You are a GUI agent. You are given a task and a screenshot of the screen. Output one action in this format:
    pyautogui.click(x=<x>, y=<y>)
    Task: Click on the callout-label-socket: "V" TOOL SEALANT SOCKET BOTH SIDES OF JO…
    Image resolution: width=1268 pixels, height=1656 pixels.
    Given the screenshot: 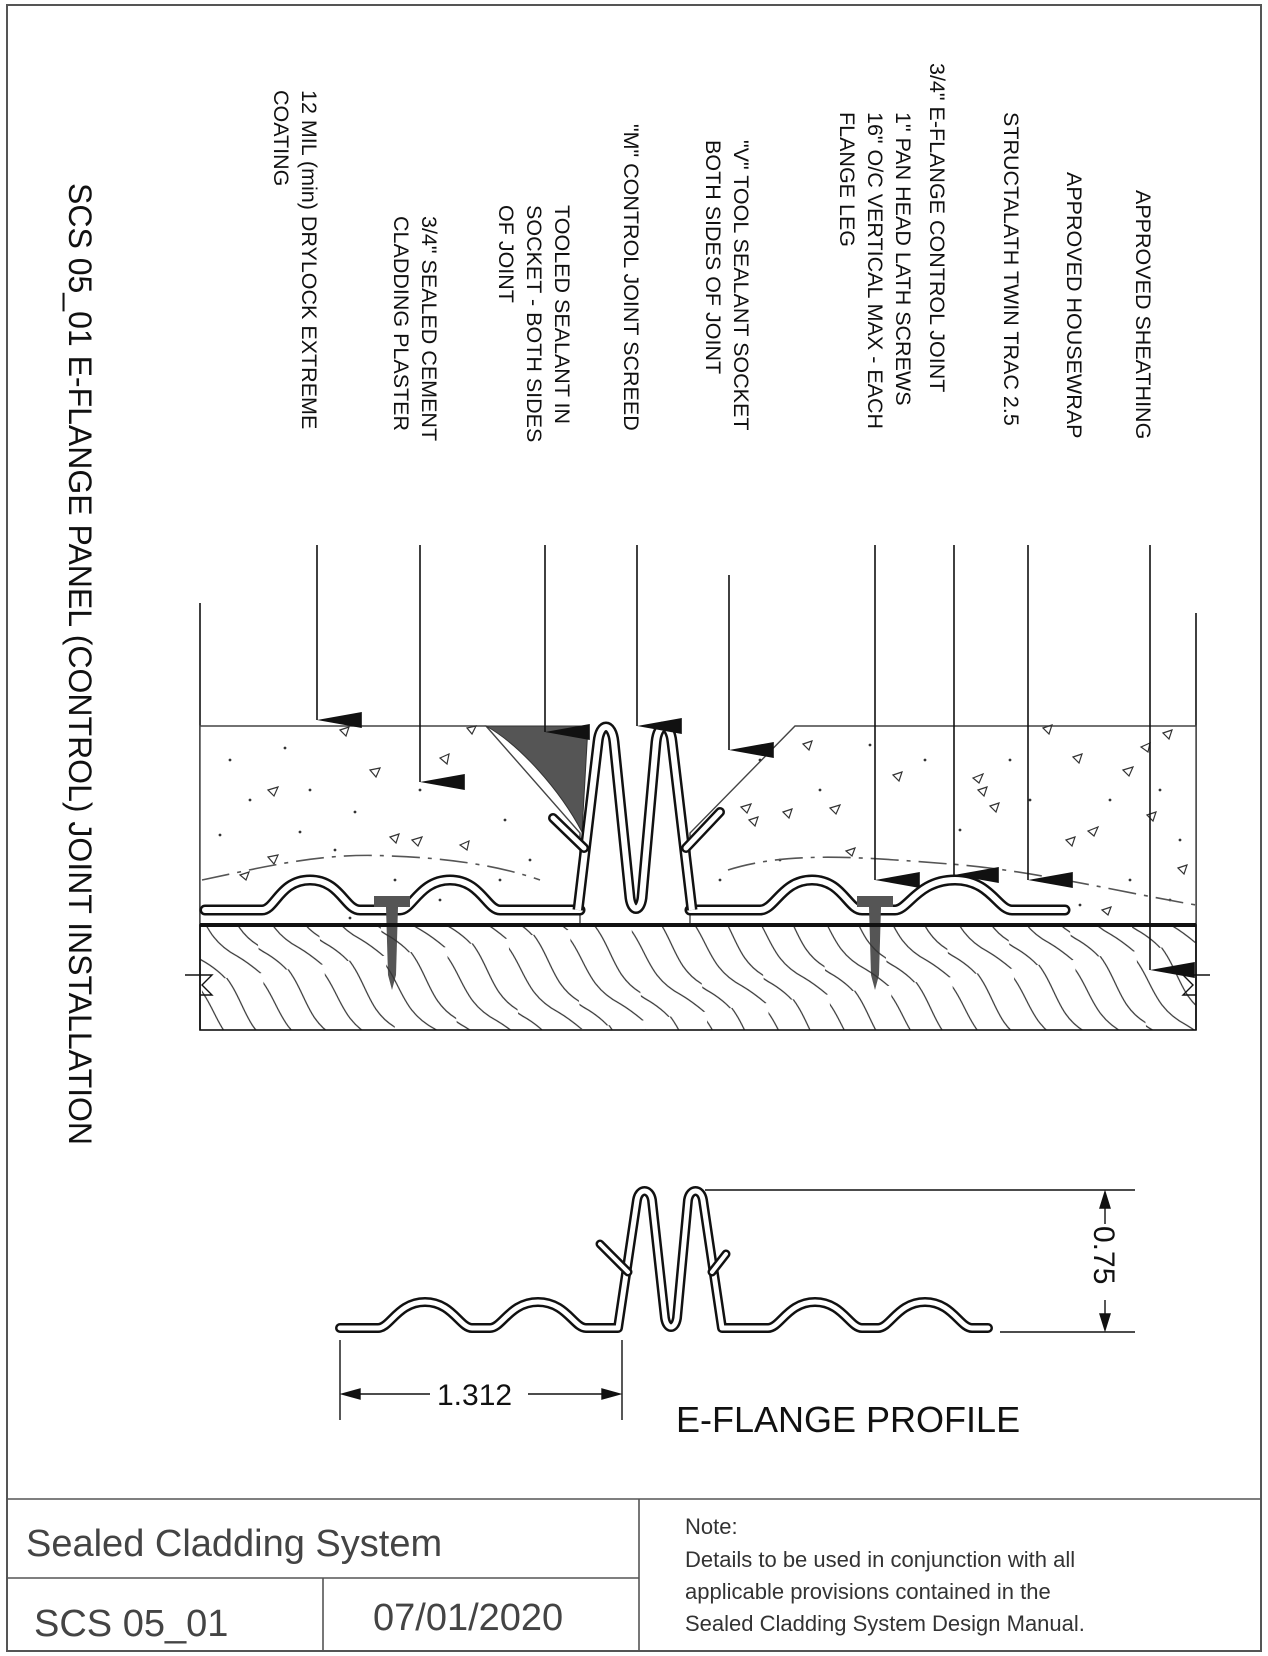 What is the action you would take?
    pyautogui.click(x=727, y=288)
    